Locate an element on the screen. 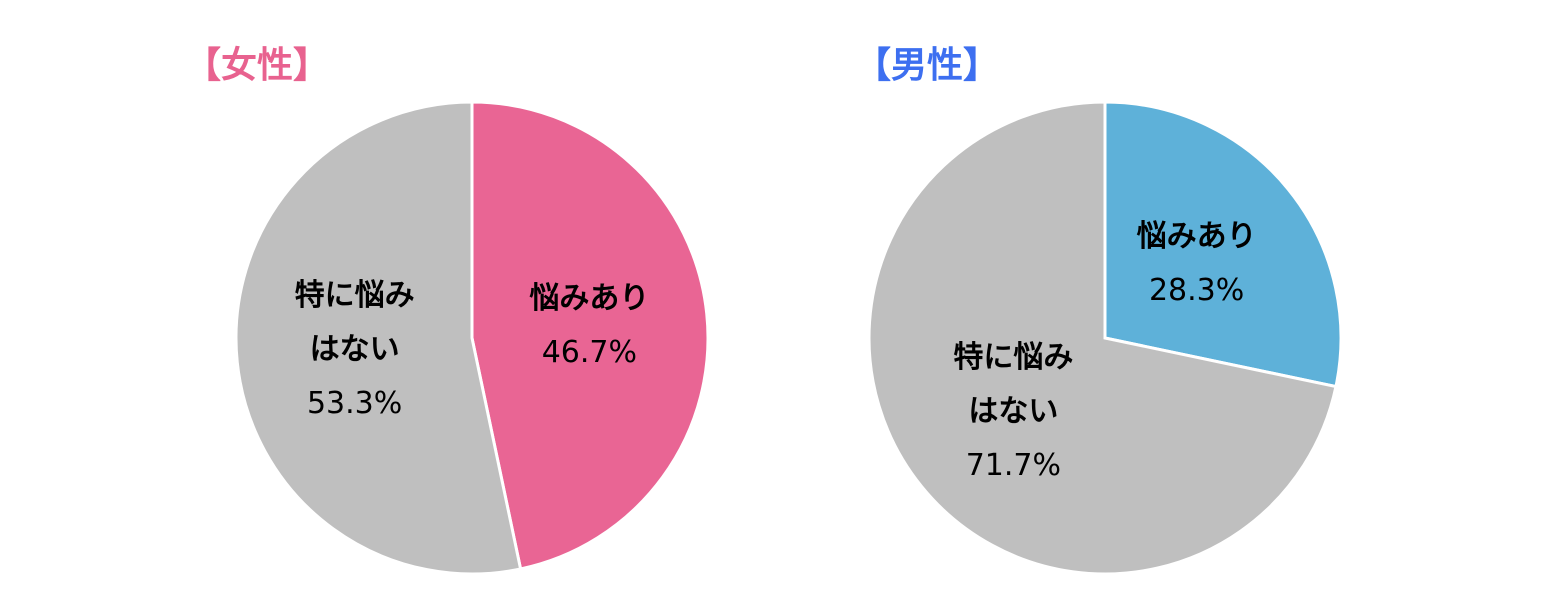 This screenshot has height=596, width=1544. slice-label: 悩みあり 46.7% is located at coordinates (589, 326).